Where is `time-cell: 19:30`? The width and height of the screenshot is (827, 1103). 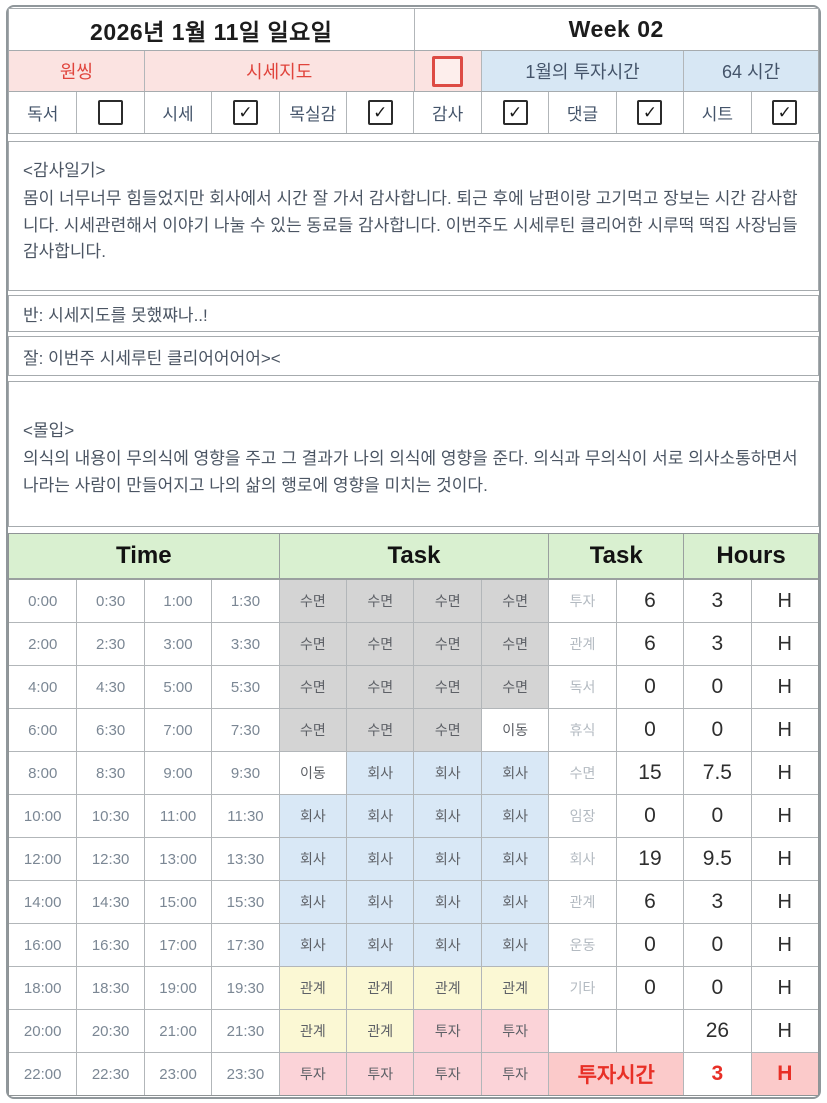
time-cell: 19:30 is located at coordinates (244, 988).